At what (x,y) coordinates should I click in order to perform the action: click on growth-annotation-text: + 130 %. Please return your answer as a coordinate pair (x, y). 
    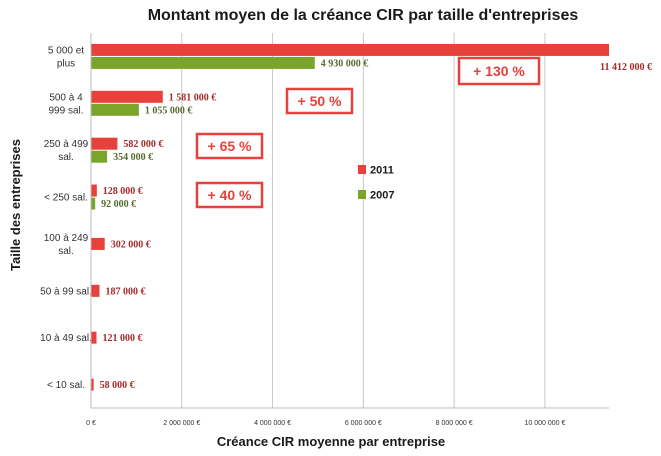
    Looking at the image, I should click on (499, 71).